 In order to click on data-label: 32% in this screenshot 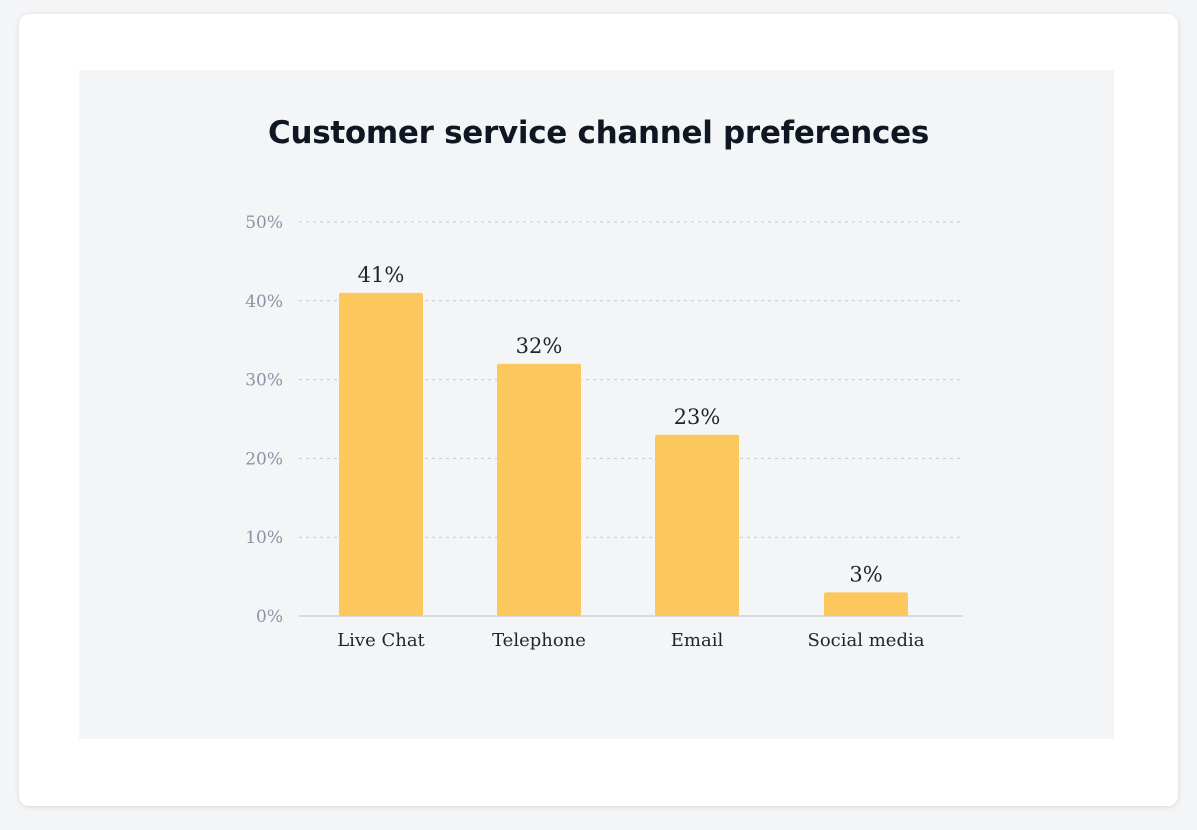, I will do `click(539, 346)`.